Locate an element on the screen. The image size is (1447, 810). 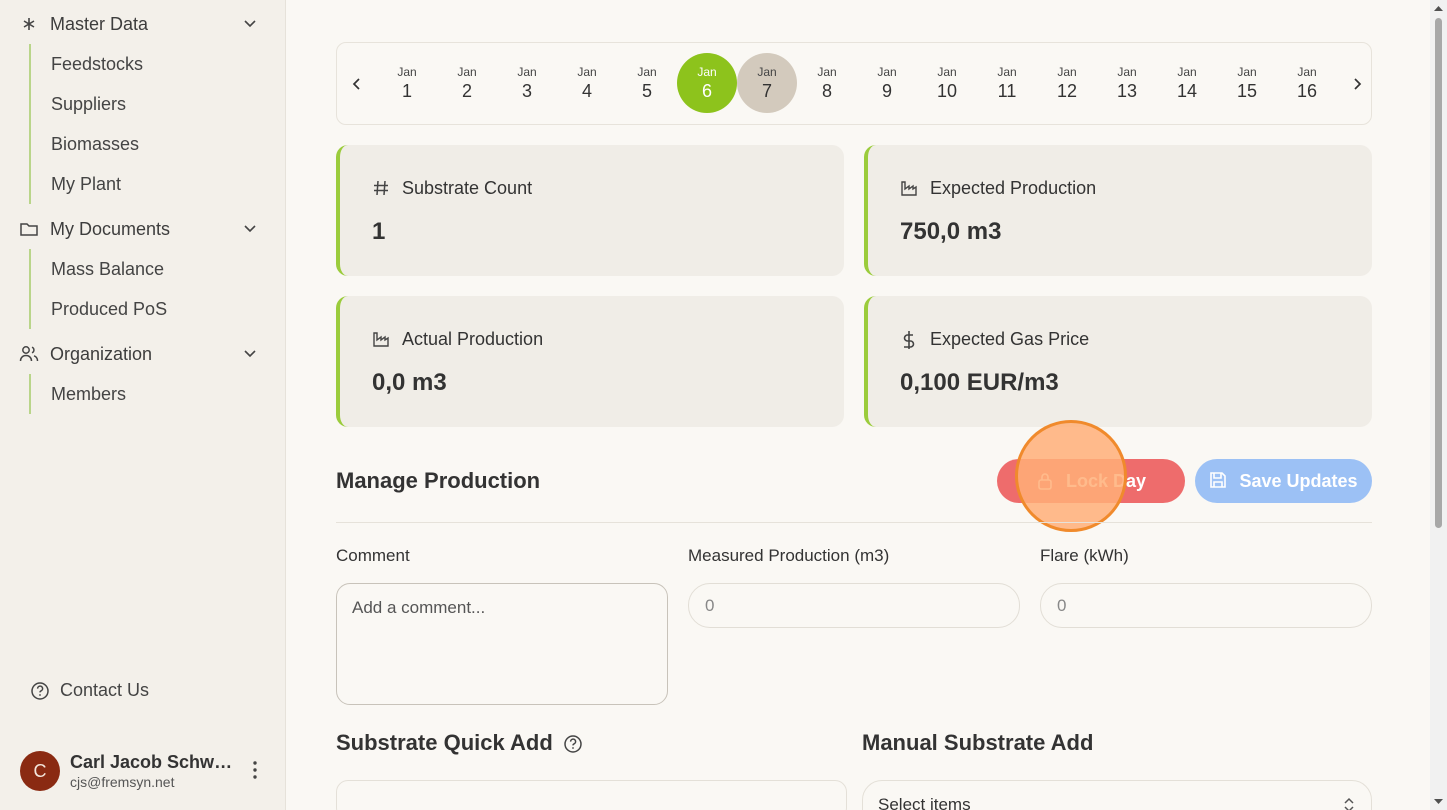
substrate-quick-add-title: Substrate Quick Add is located at coordinates (459, 743).